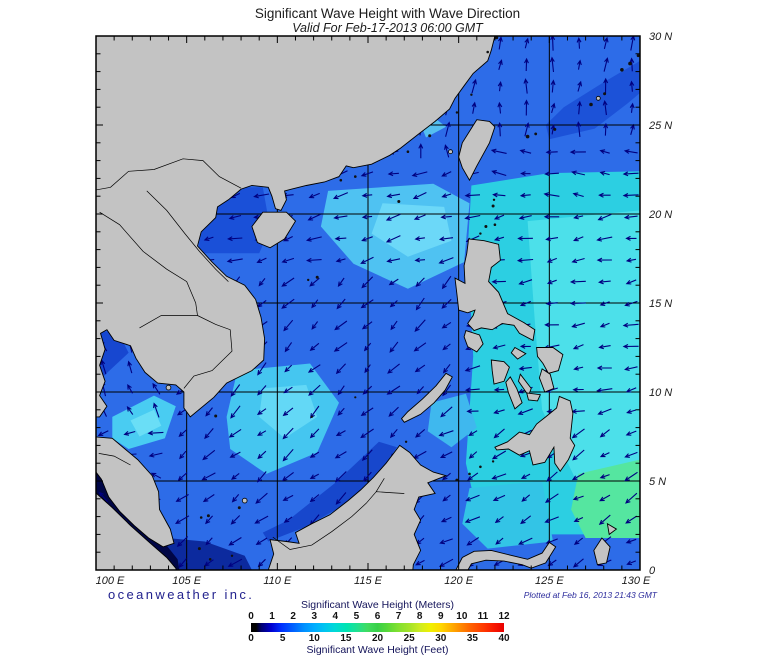 The height and width of the screenshot is (665, 775). Describe the element at coordinates (346, 638) in the screenshot. I see `feet-tick: 15` at that location.